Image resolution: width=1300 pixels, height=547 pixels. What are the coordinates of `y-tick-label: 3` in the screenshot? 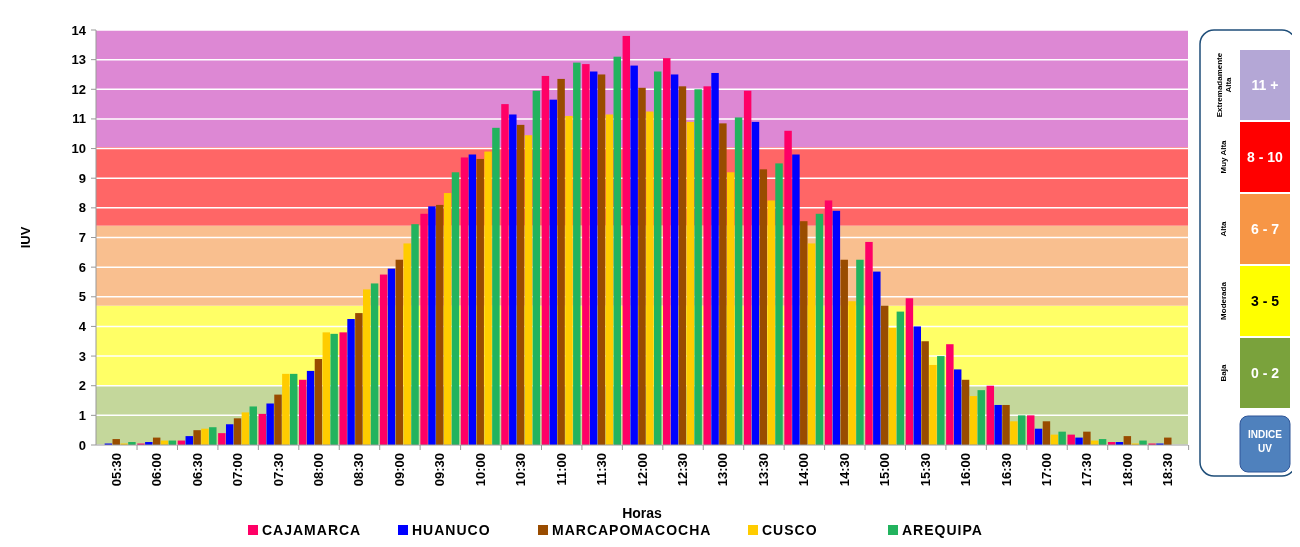 It's located at (82, 356).